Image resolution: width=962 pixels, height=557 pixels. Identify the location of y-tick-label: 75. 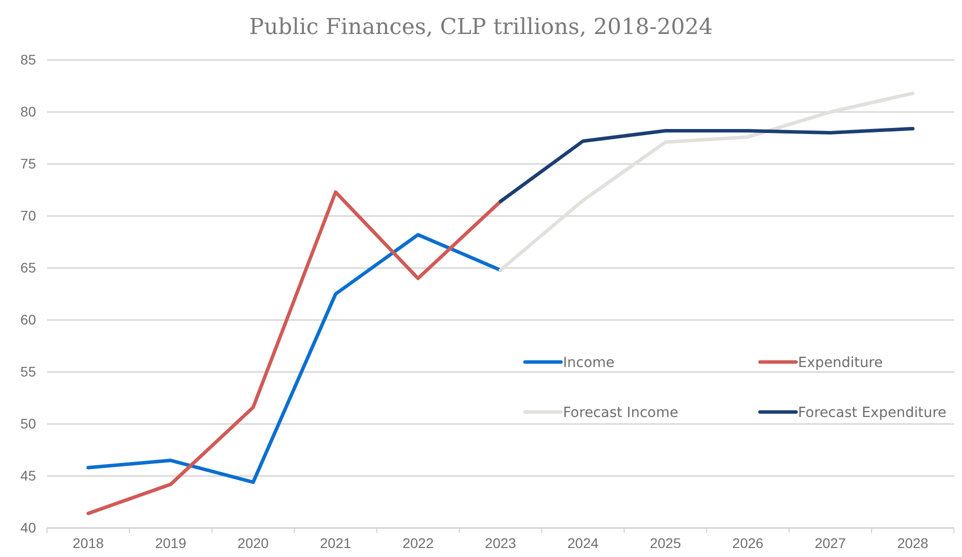
(28, 163).